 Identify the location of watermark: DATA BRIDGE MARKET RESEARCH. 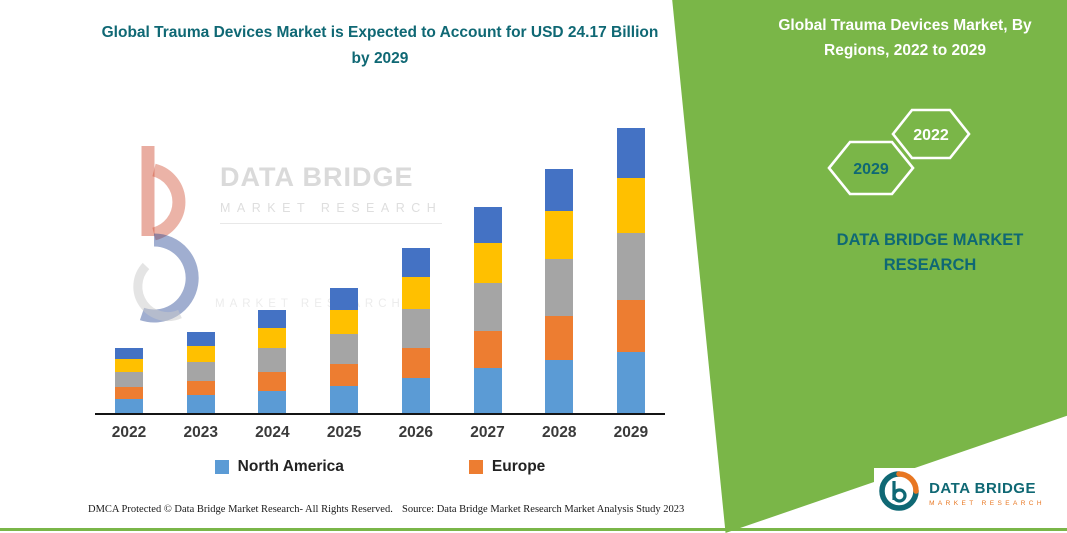
(286, 237).